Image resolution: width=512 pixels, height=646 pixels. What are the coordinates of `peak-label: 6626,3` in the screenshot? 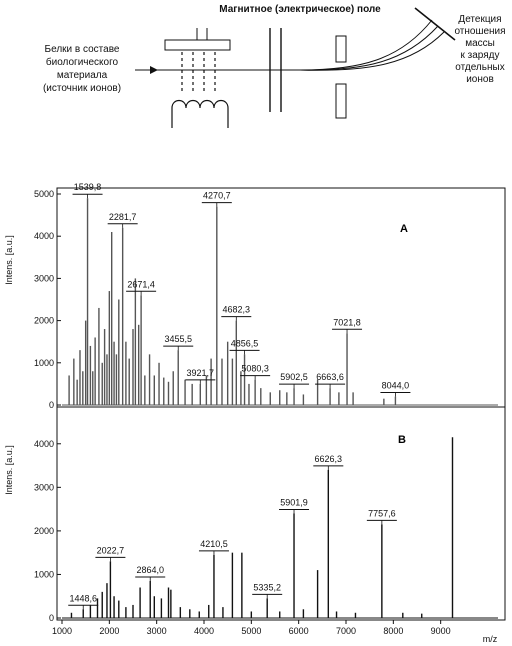 It's located at (329, 459).